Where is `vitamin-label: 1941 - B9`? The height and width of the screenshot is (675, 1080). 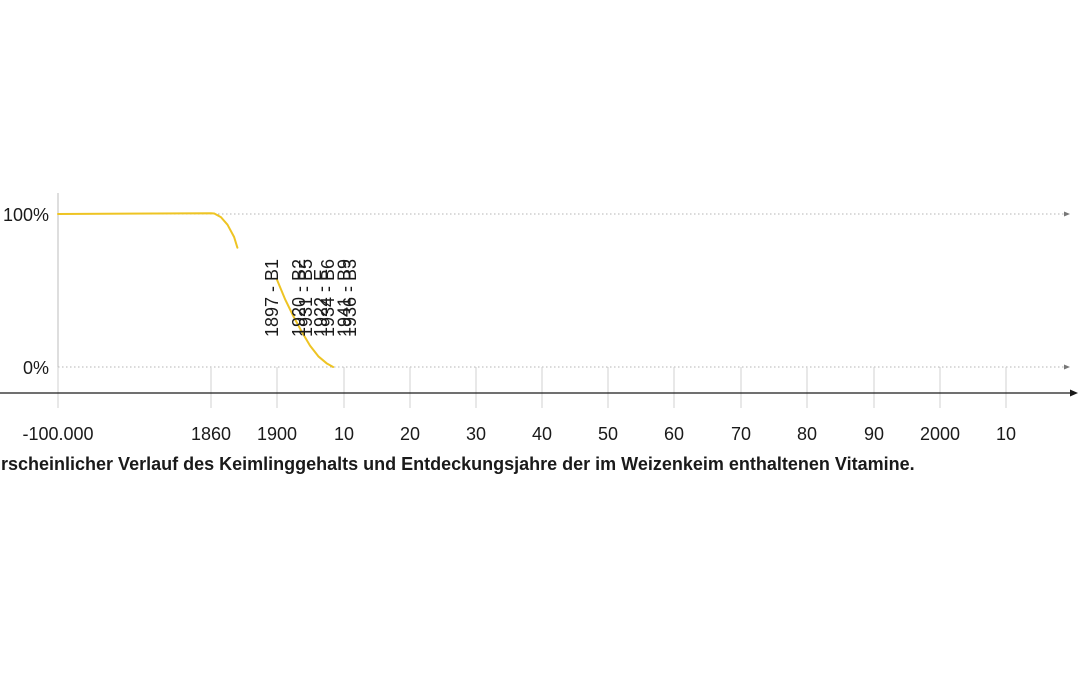
vitamin-label: 1941 - B9 is located at coordinates (345, 298).